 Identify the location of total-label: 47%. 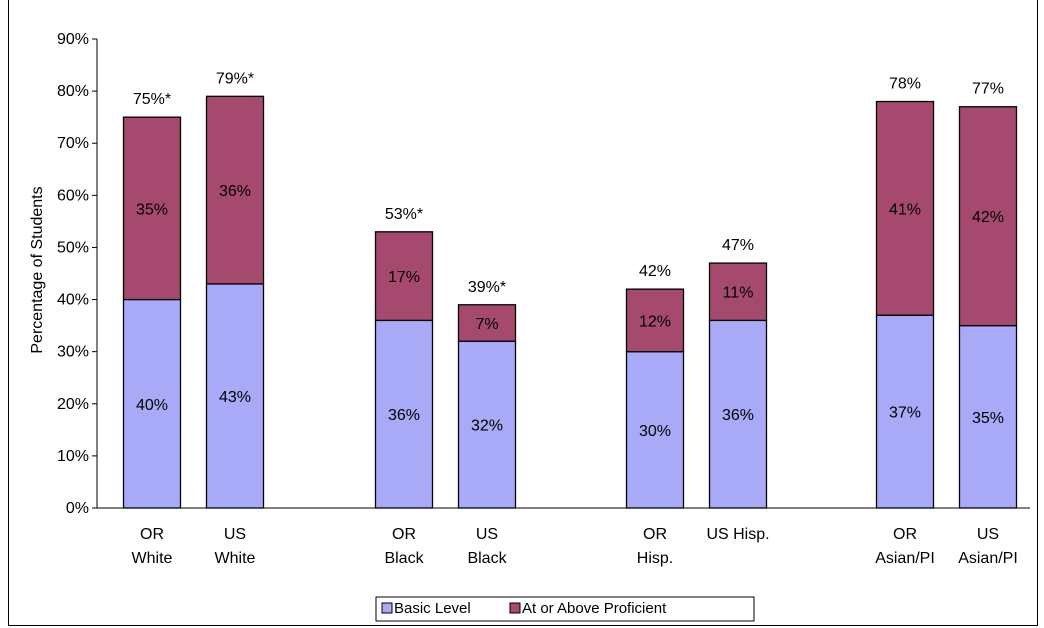
(738, 245).